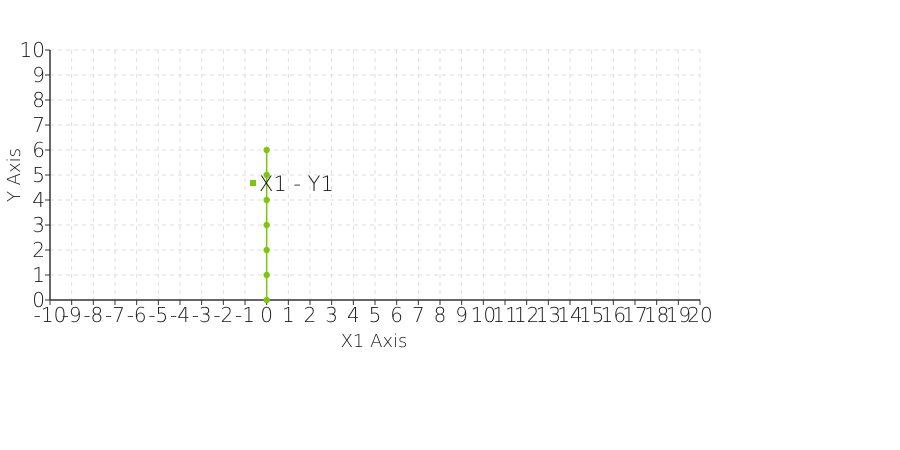 The height and width of the screenshot is (450, 900). I want to click on y-tick-label: 3, so click(38, 225).